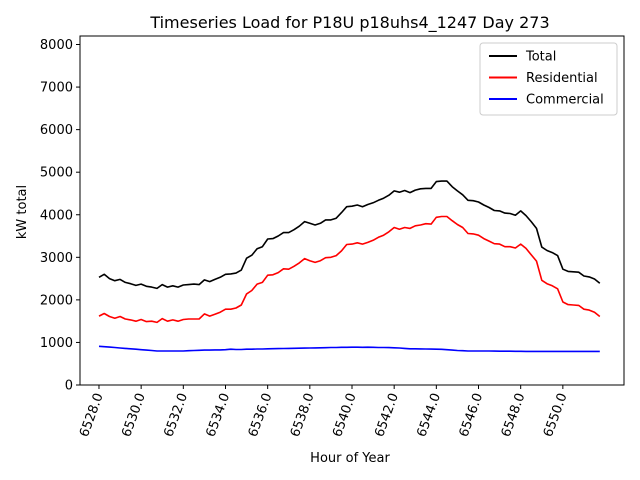  What do you see at coordinates (56, 300) in the screenshot?
I see `y-tick-label: 2000` at bounding box center [56, 300].